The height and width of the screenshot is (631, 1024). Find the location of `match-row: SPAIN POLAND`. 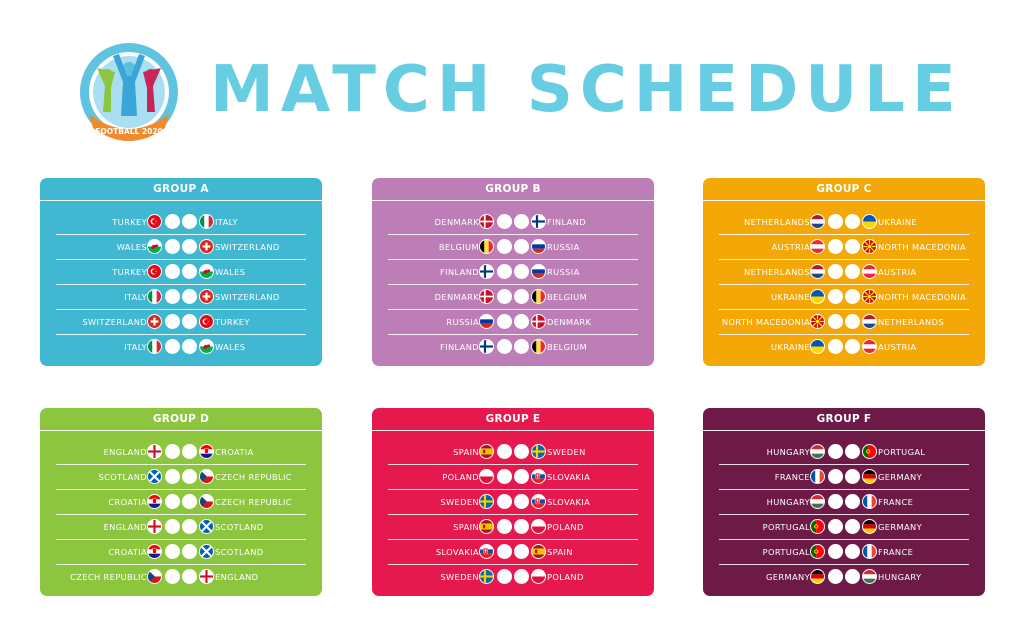

match-row: SPAIN POLAND is located at coordinates (513, 527).